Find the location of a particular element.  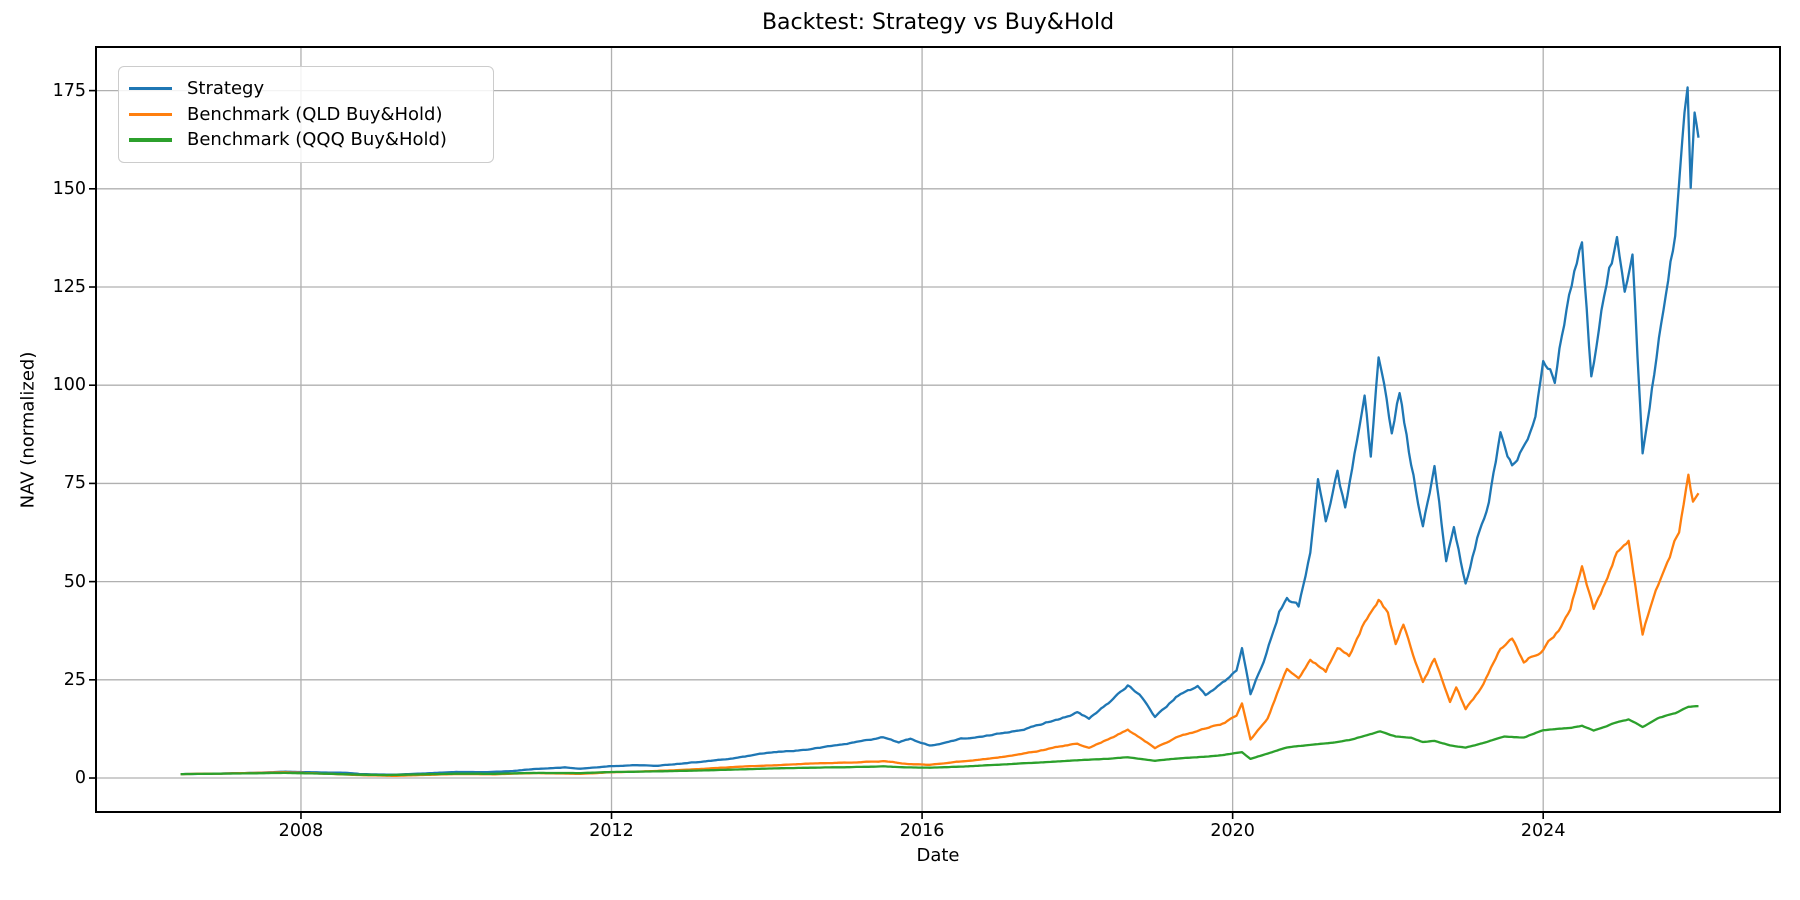

x-tick-label: 2024 is located at coordinates (1543, 831).